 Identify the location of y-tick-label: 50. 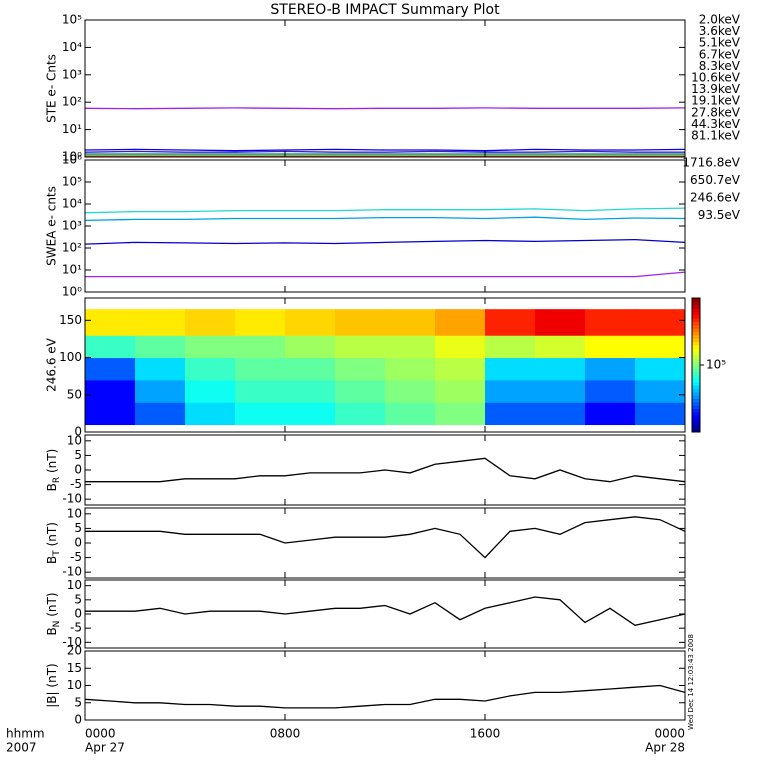
(74, 394).